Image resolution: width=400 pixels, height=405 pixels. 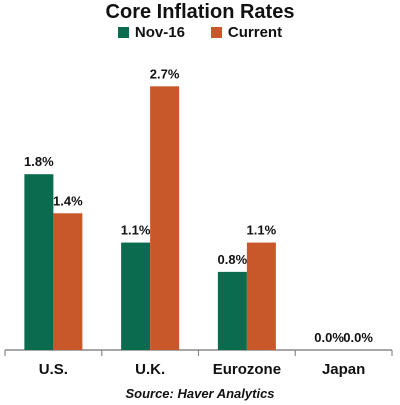 What do you see at coordinates (200, 12) in the screenshot?
I see `chart-title: Core Inflation Rates` at bounding box center [200, 12].